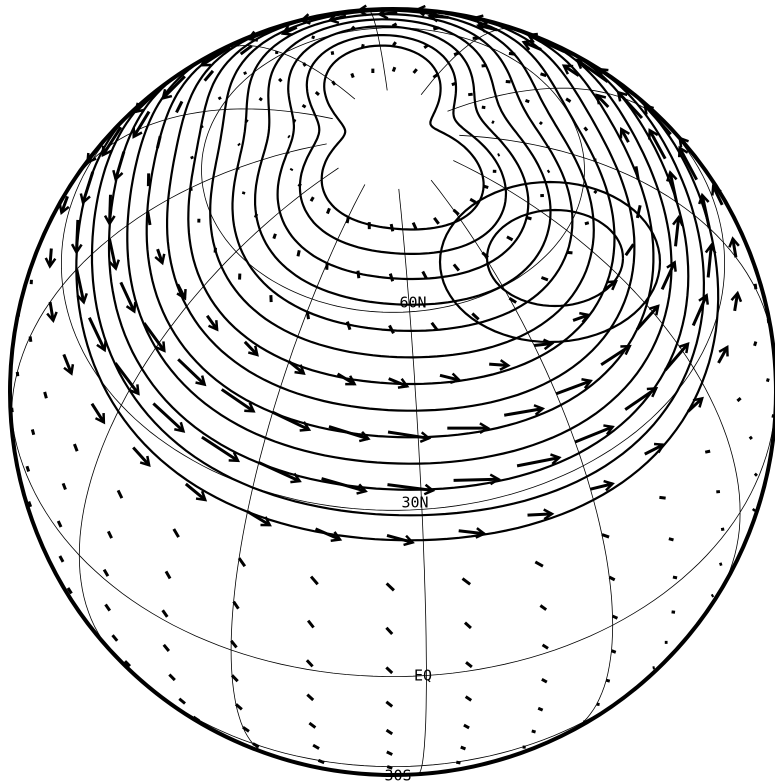 Image resolution: width=775 pixels, height=784 pixels. Describe the element at coordinates (397, 775) in the screenshot. I see `latitude-label: 30S` at that location.